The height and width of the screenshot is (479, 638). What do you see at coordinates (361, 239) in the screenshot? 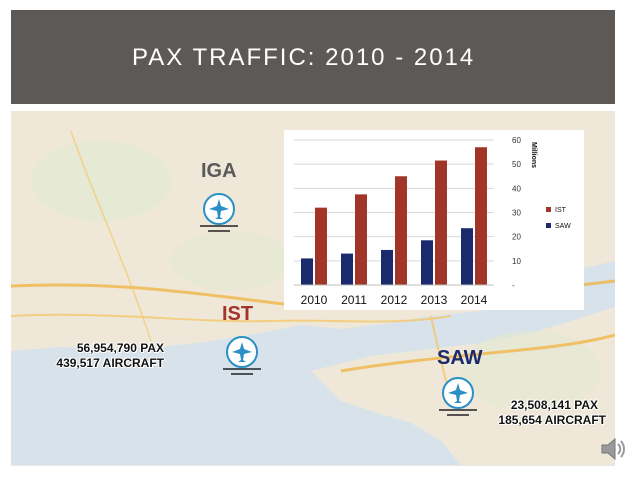
I see `bar-ist-2011` at bounding box center [361, 239].